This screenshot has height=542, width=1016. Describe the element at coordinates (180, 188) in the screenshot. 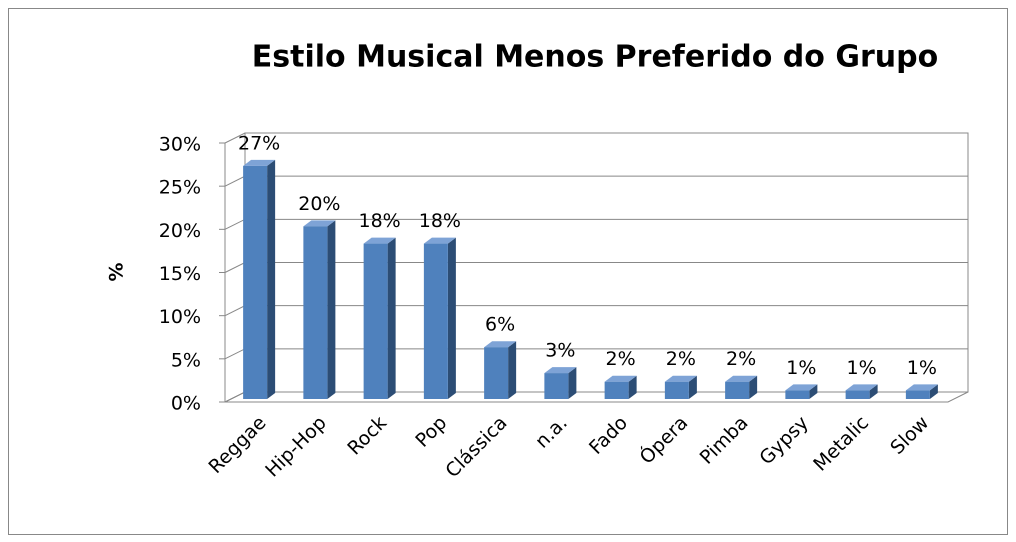

I see `y-tick-label: 25%` at that location.